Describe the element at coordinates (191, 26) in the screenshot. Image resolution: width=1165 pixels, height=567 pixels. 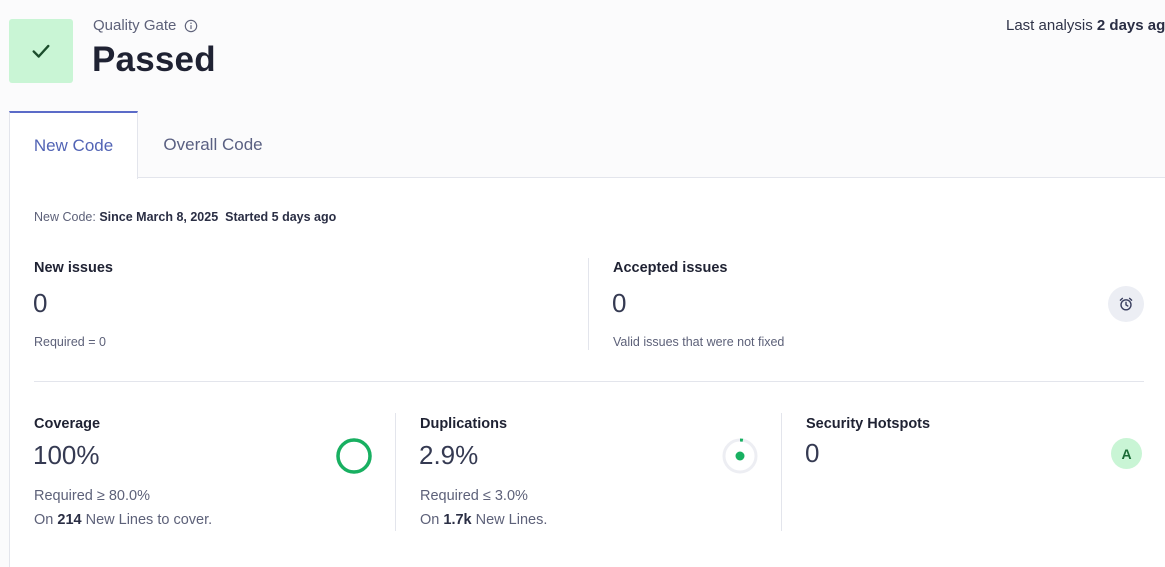
I see `info-icon` at that location.